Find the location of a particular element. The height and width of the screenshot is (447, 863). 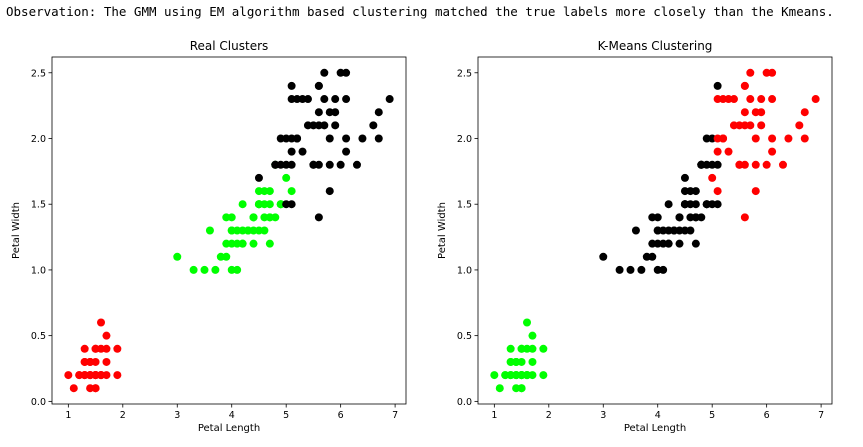

x-tick-label: 3 is located at coordinates (177, 415).